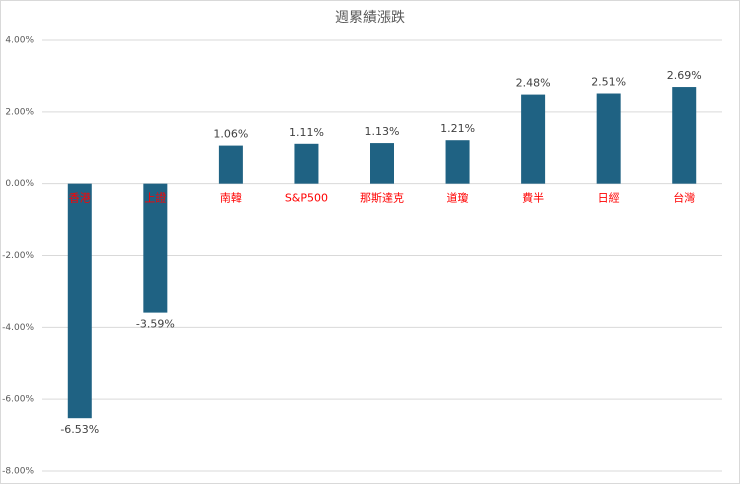 The width and height of the screenshot is (740, 484). Describe the element at coordinates (19, 184) in the screenshot. I see `y-tick-label: 0.00%` at that location.